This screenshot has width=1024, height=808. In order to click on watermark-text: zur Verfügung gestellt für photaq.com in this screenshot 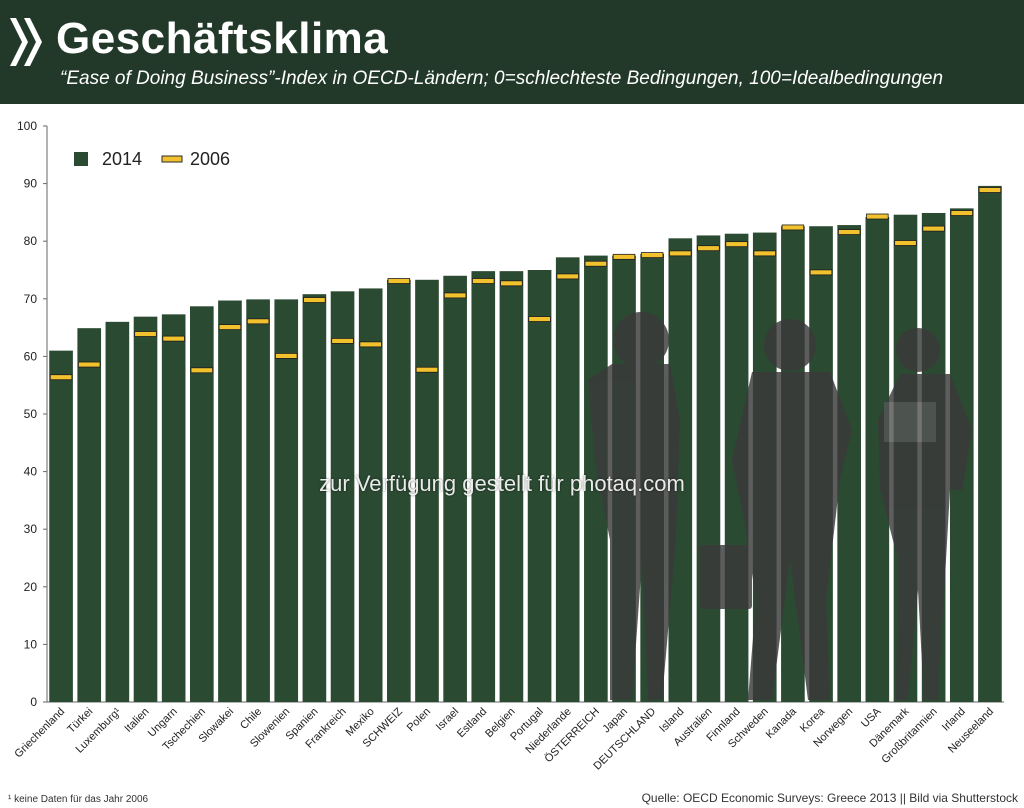, I will do `click(502, 483)`.